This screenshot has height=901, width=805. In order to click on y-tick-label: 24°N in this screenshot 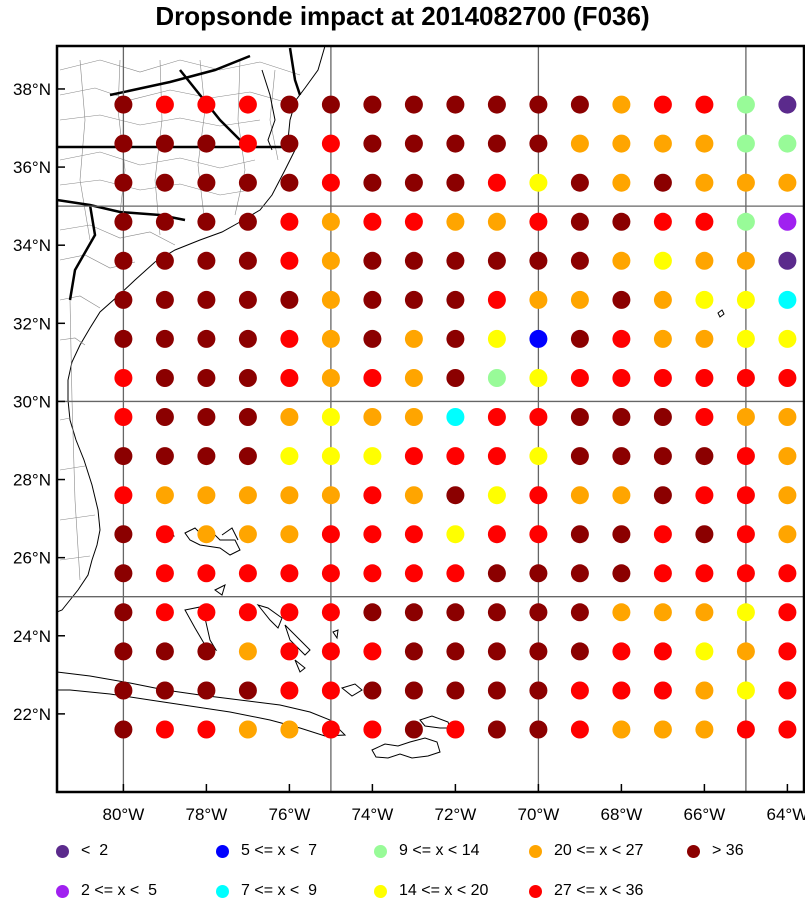, I will do `click(32, 636)`.